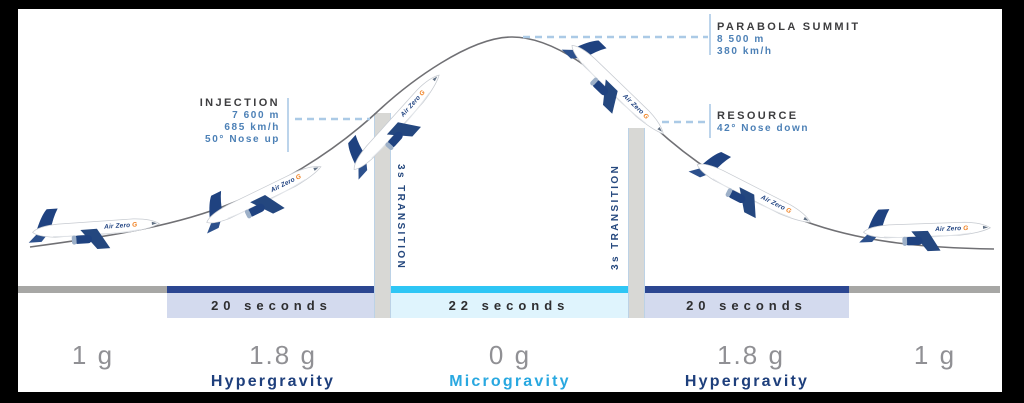 Image resolution: width=1024 pixels, height=403 pixels. I want to click on annotation-speed: 380 km/h, so click(745, 51).